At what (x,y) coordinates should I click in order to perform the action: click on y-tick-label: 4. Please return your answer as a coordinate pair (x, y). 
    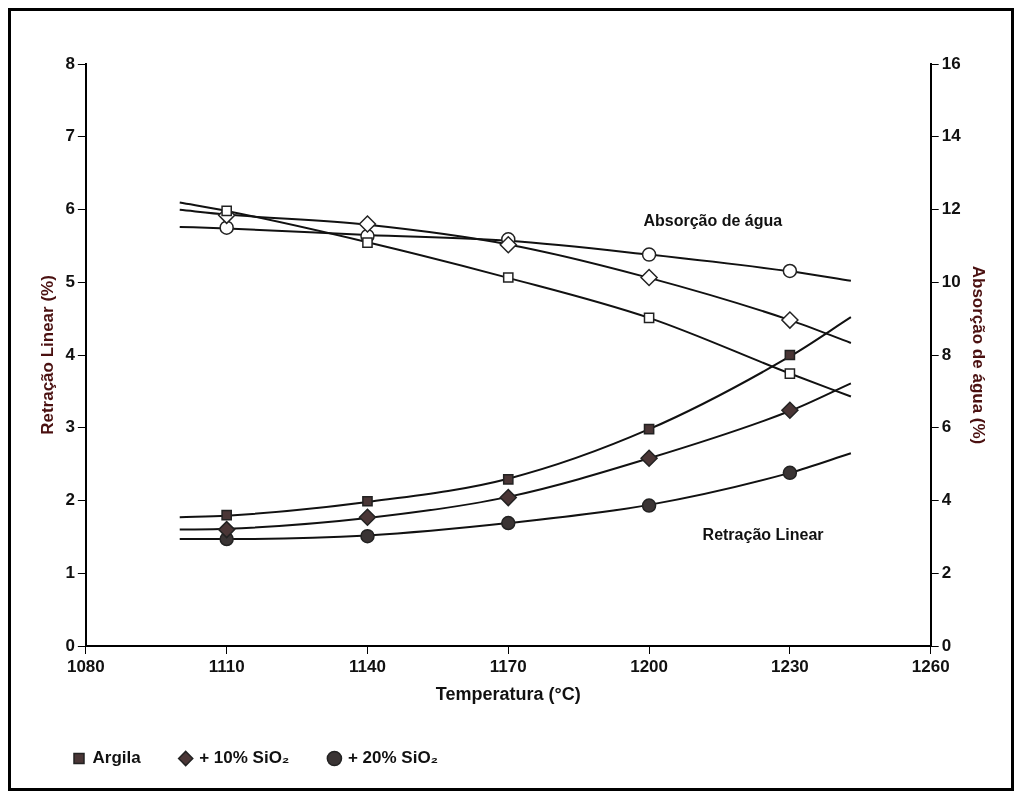
    Looking at the image, I should click on (70, 354).